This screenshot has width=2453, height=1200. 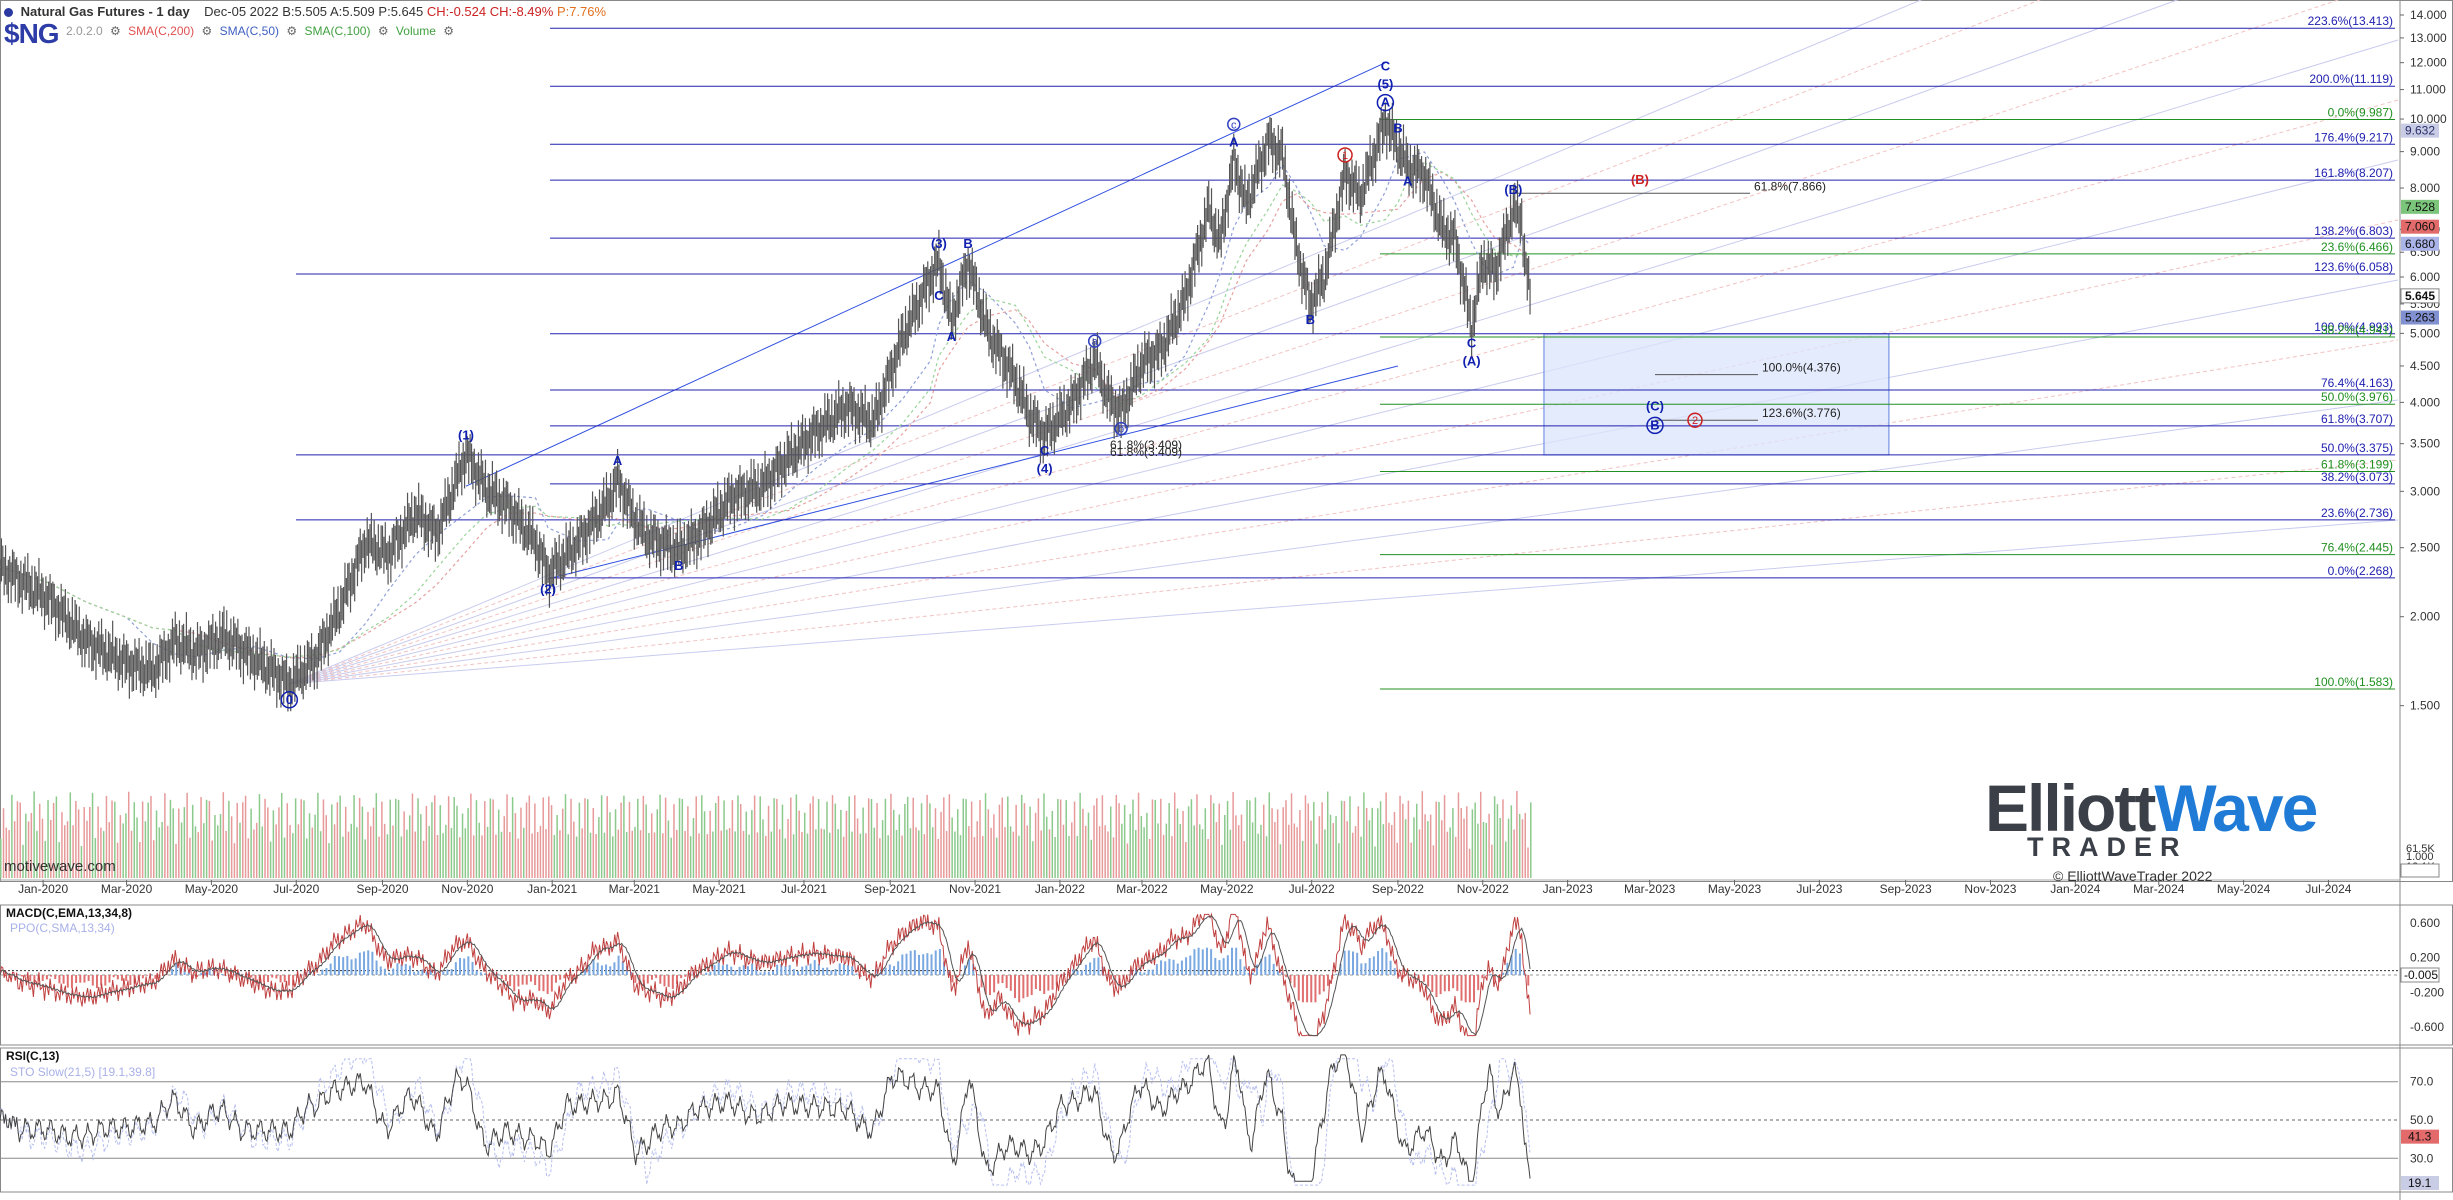 What do you see at coordinates (161, 31) in the screenshot?
I see `sma200-label: SMA(C,200)` at bounding box center [161, 31].